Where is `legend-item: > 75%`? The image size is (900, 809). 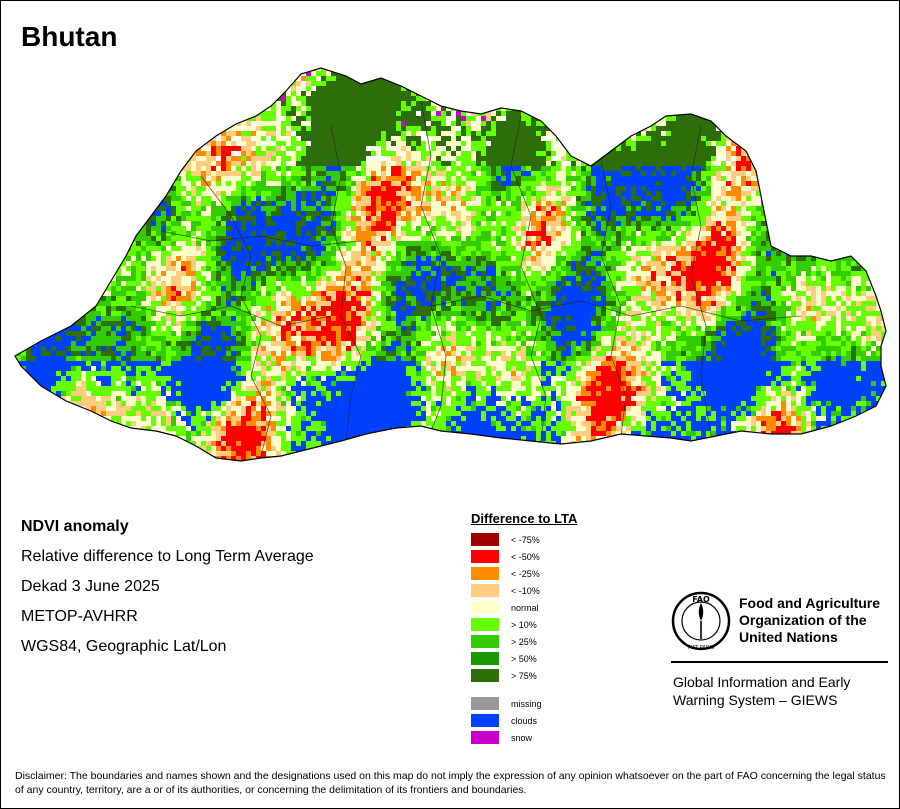 legend-item: > 75% is located at coordinates (561, 675).